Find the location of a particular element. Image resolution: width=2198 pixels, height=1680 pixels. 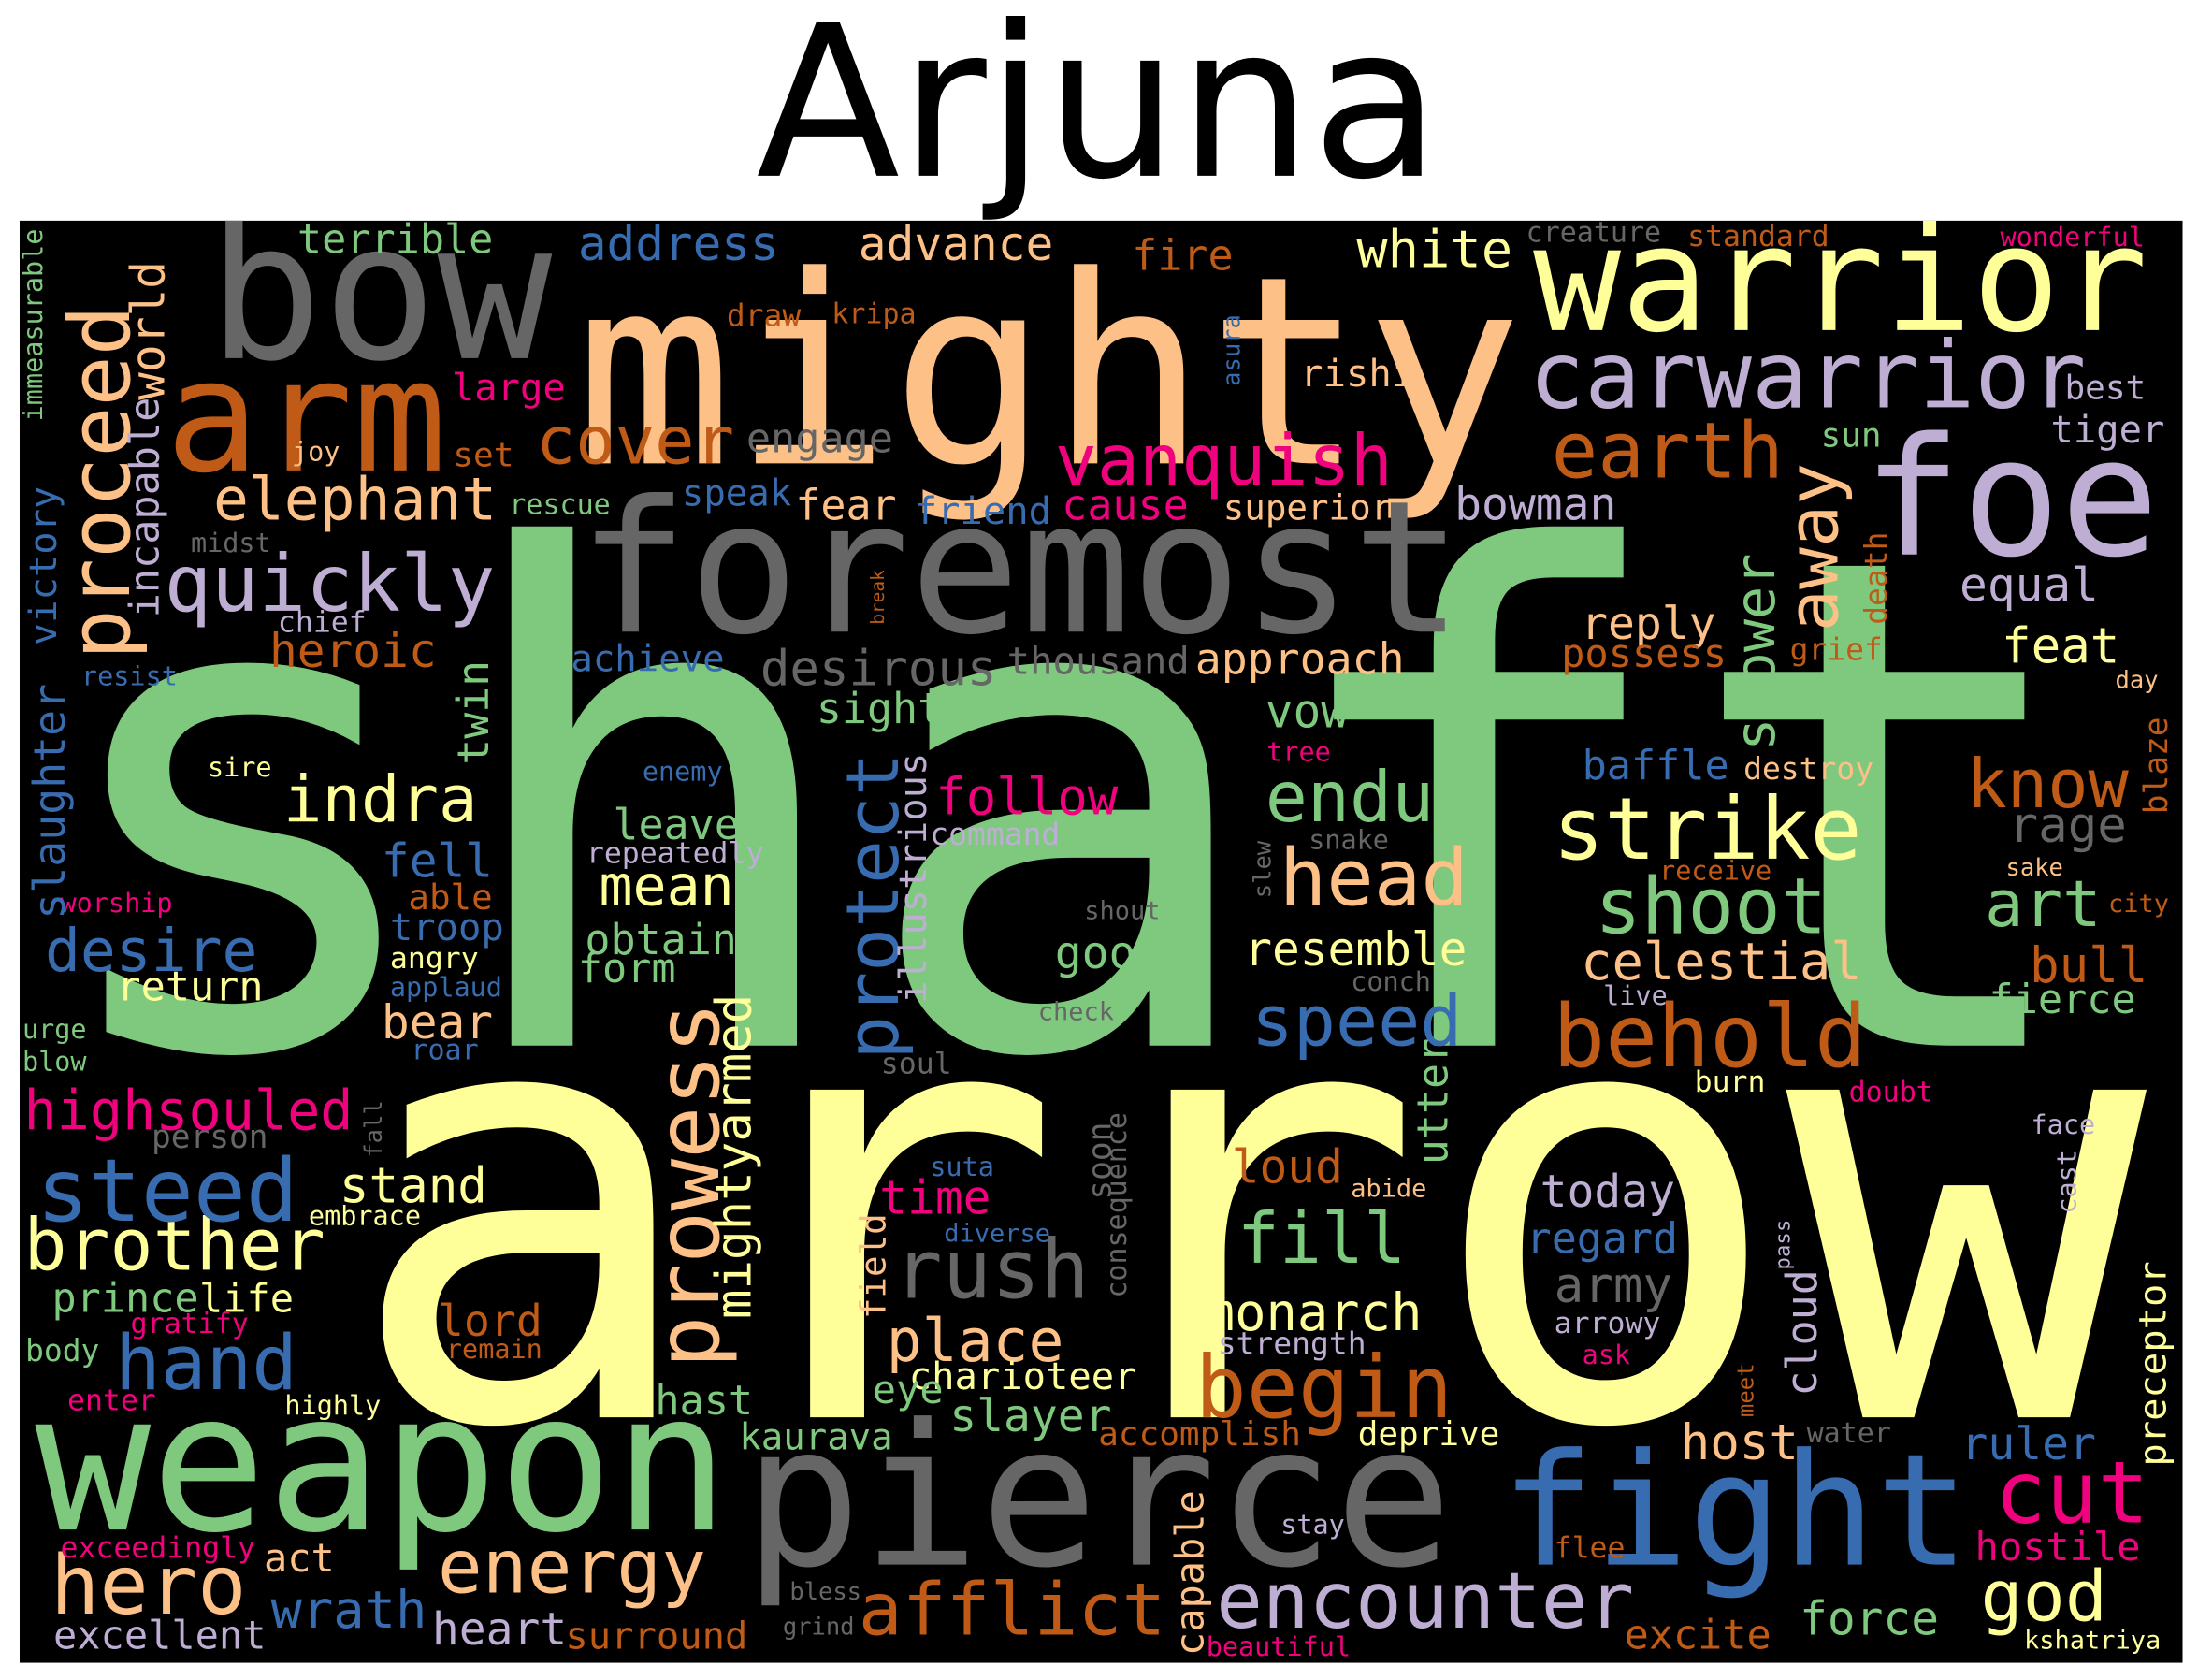

word: immeasurable is located at coordinates (33, 325).